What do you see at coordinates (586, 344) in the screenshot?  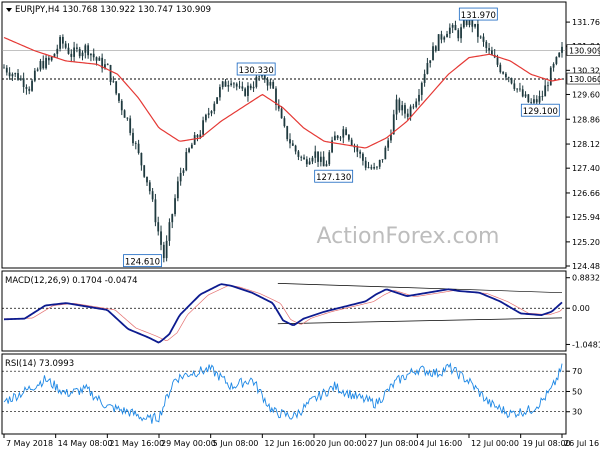 I see `macd-y-tick-label: -1.0481` at bounding box center [586, 344].